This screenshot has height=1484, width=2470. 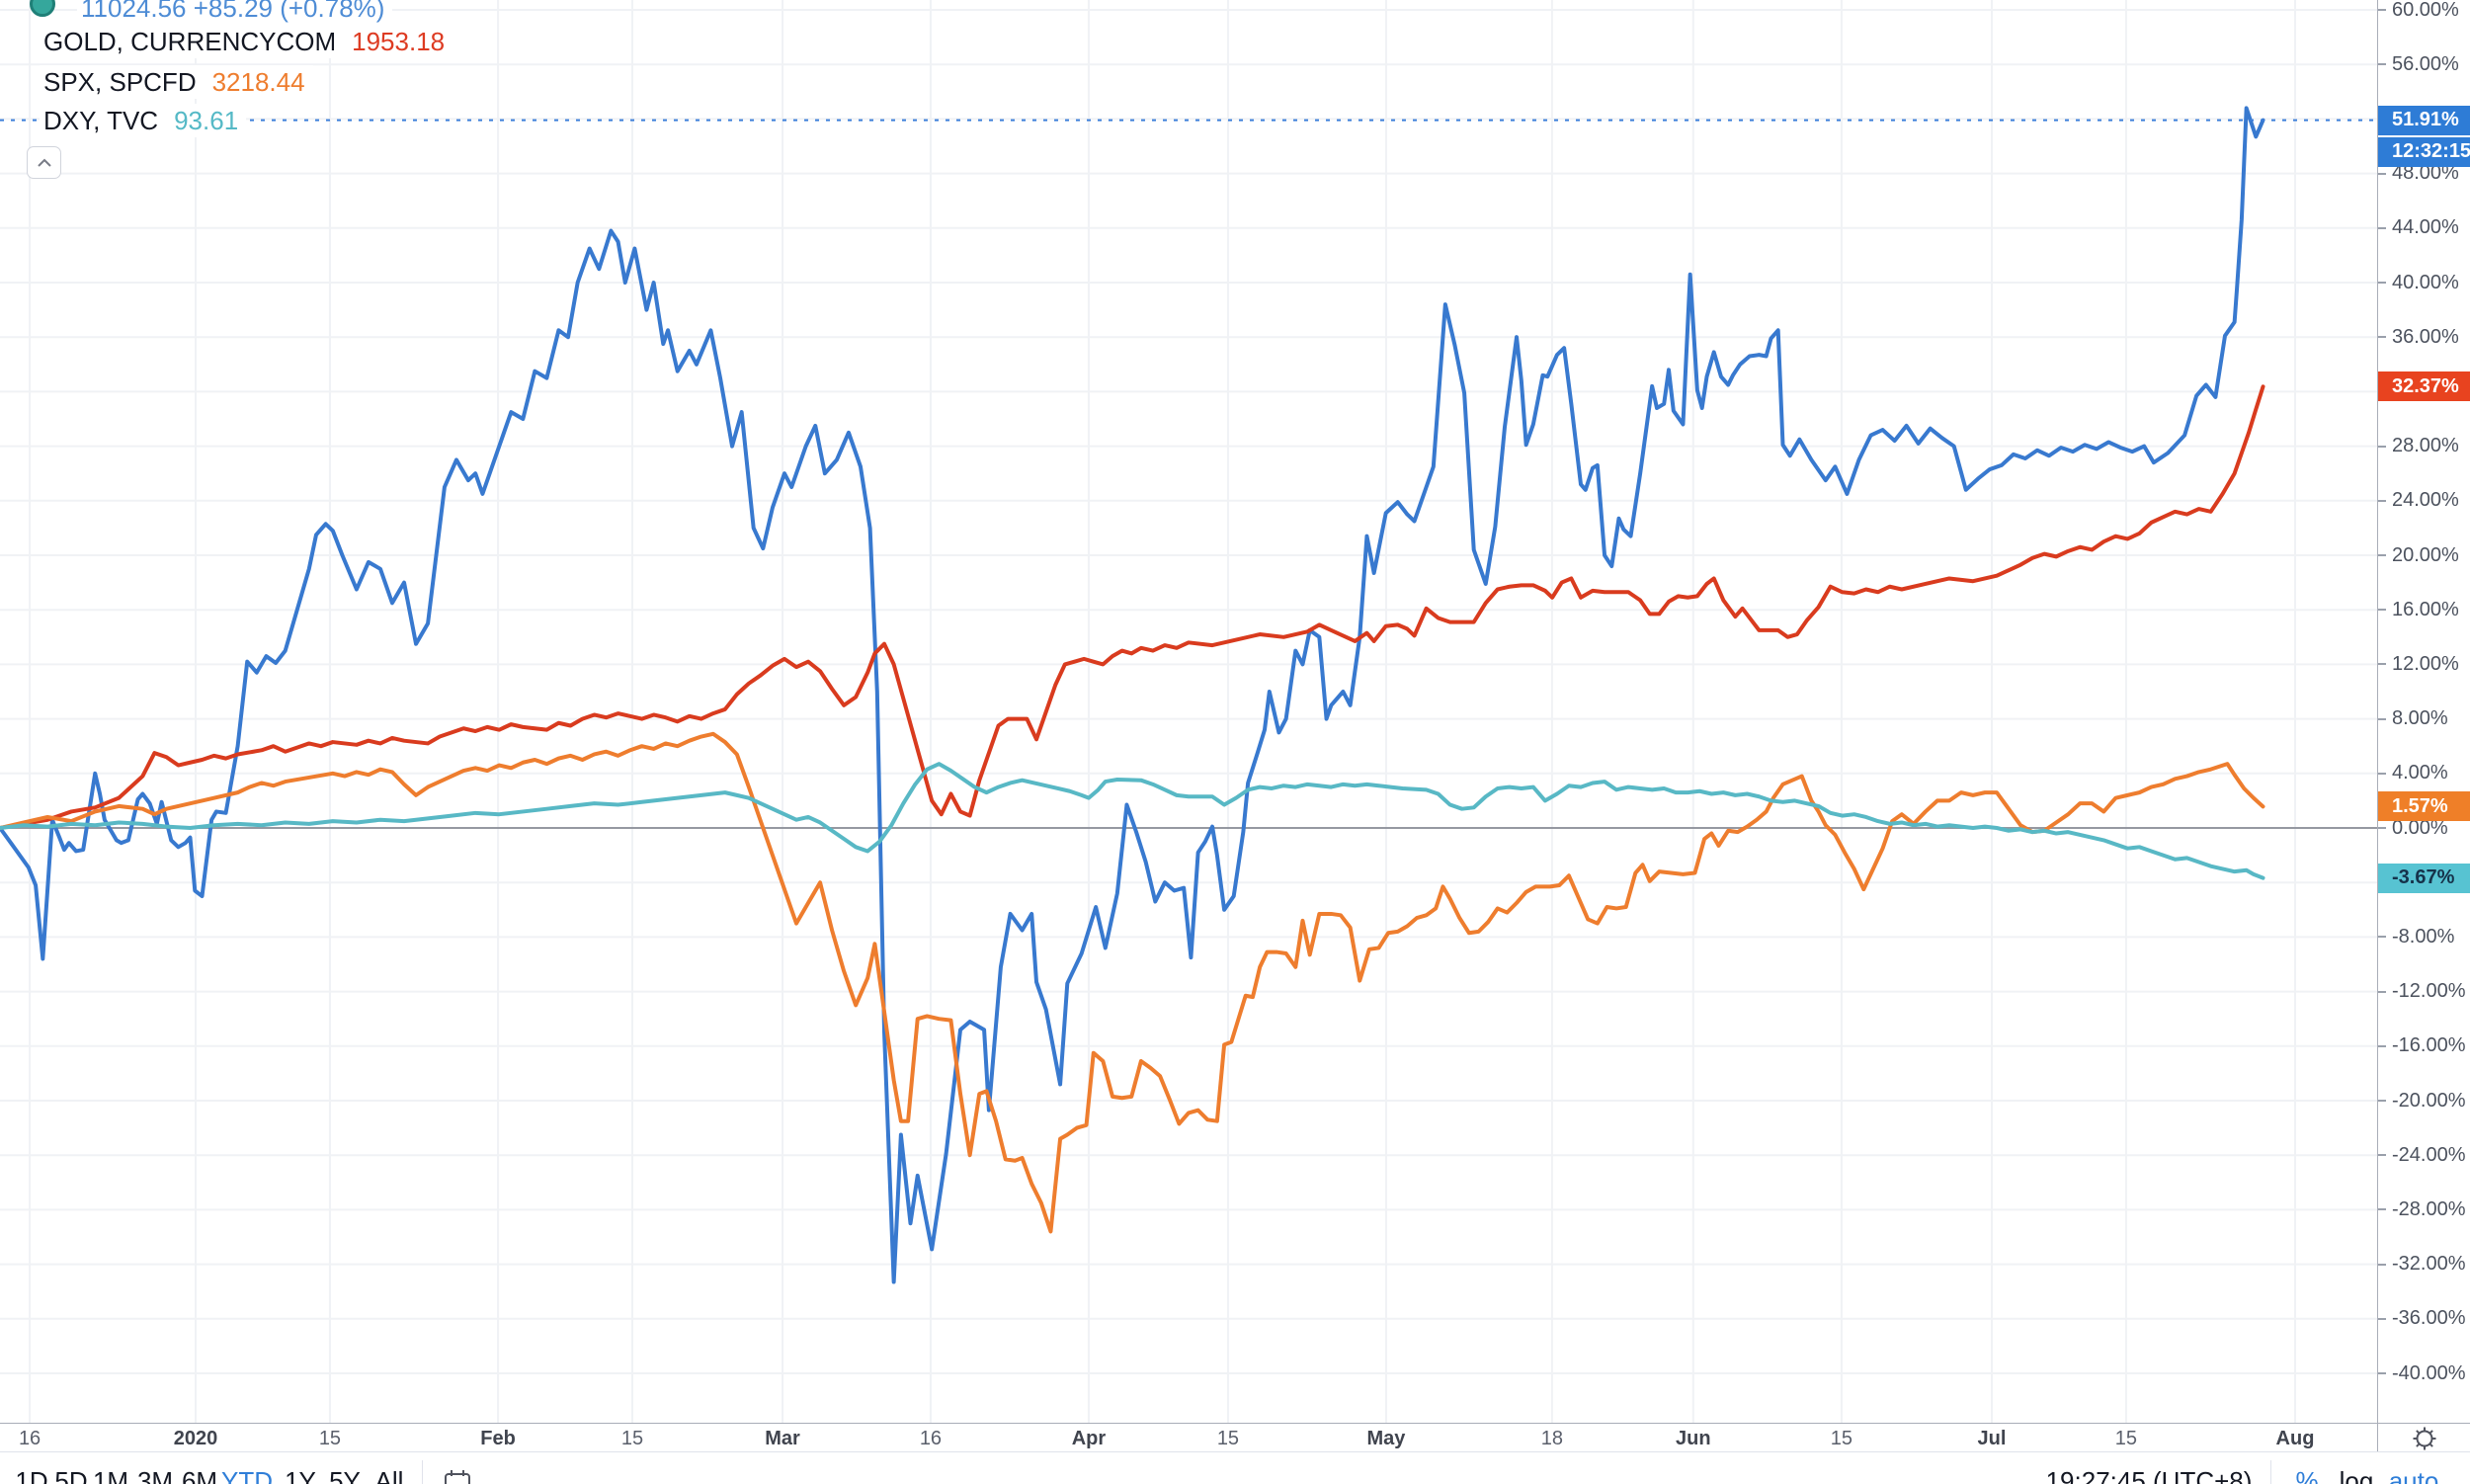 I want to click on gold-value: 1953.18, so click(x=399, y=41).